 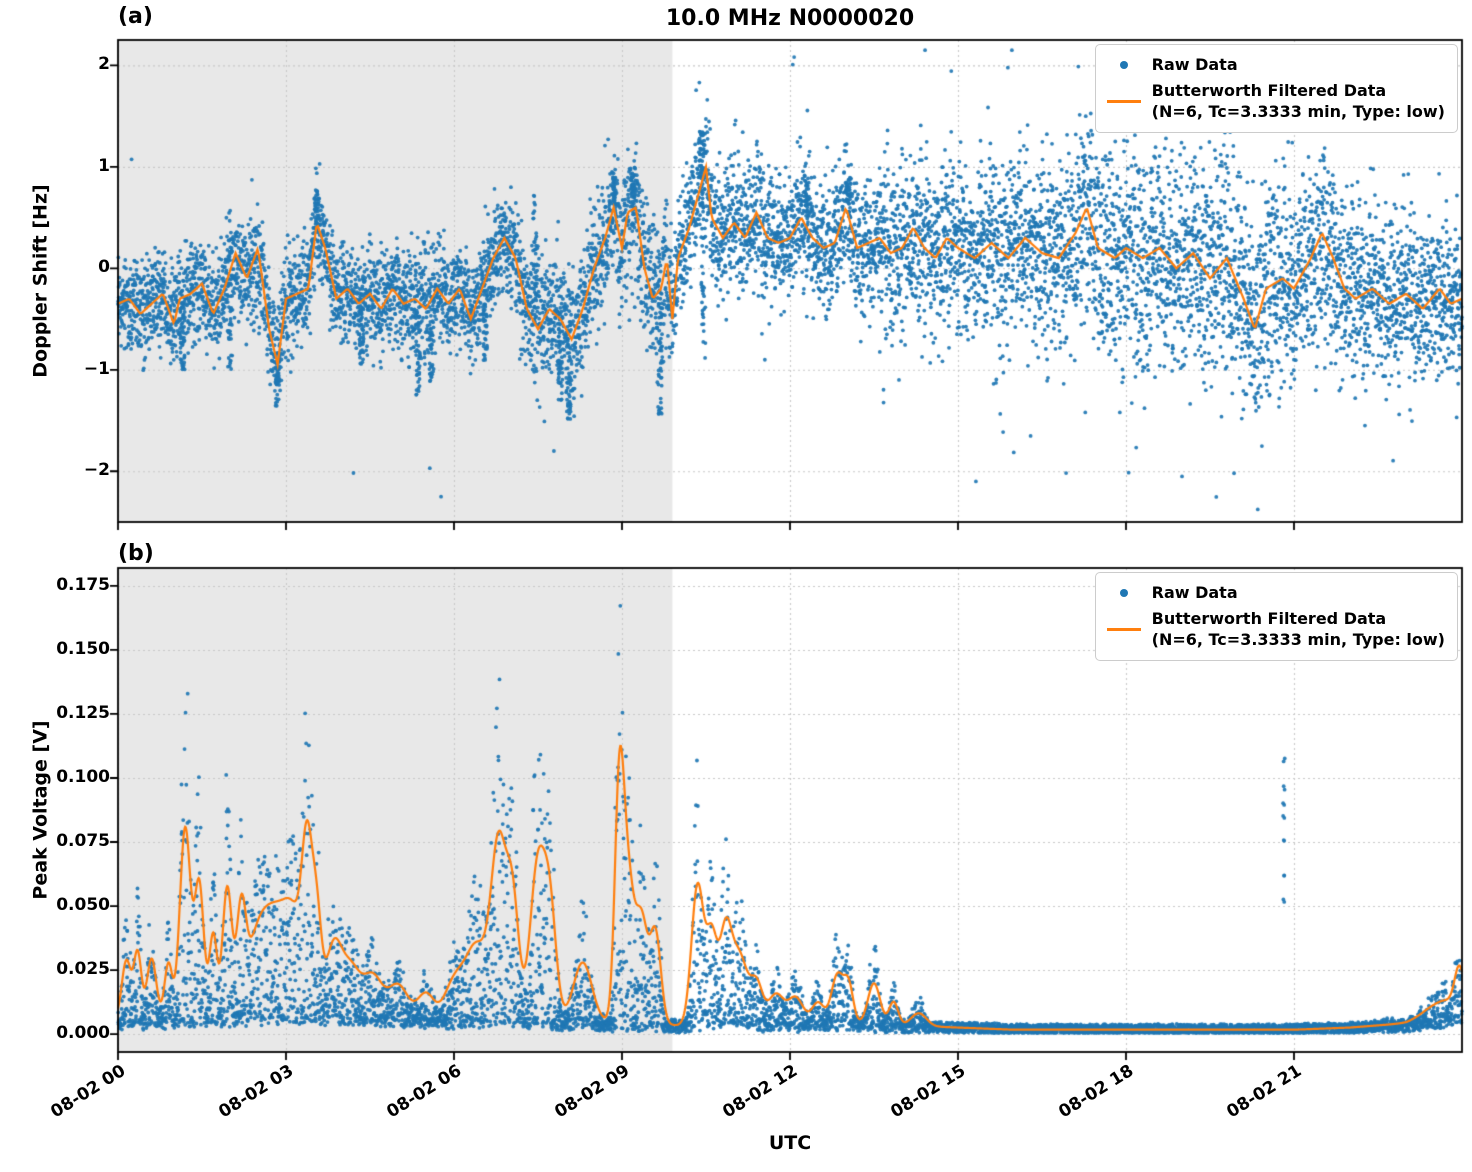 I want to click on y-tick-label: 0.100, so click(x=83, y=776).